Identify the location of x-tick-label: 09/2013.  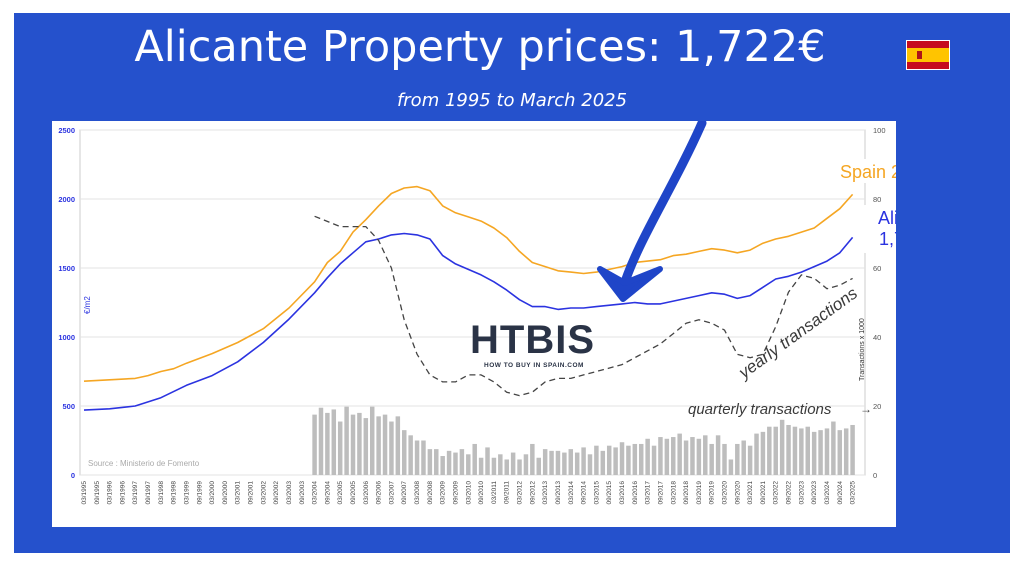
(558, 493).